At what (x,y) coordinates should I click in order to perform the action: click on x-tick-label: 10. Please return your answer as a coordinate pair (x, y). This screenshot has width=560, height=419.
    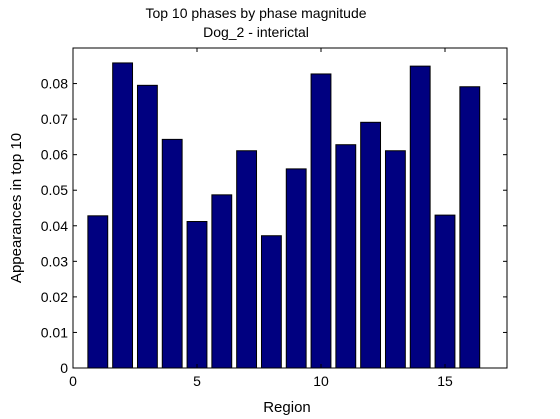
    Looking at the image, I should click on (321, 381).